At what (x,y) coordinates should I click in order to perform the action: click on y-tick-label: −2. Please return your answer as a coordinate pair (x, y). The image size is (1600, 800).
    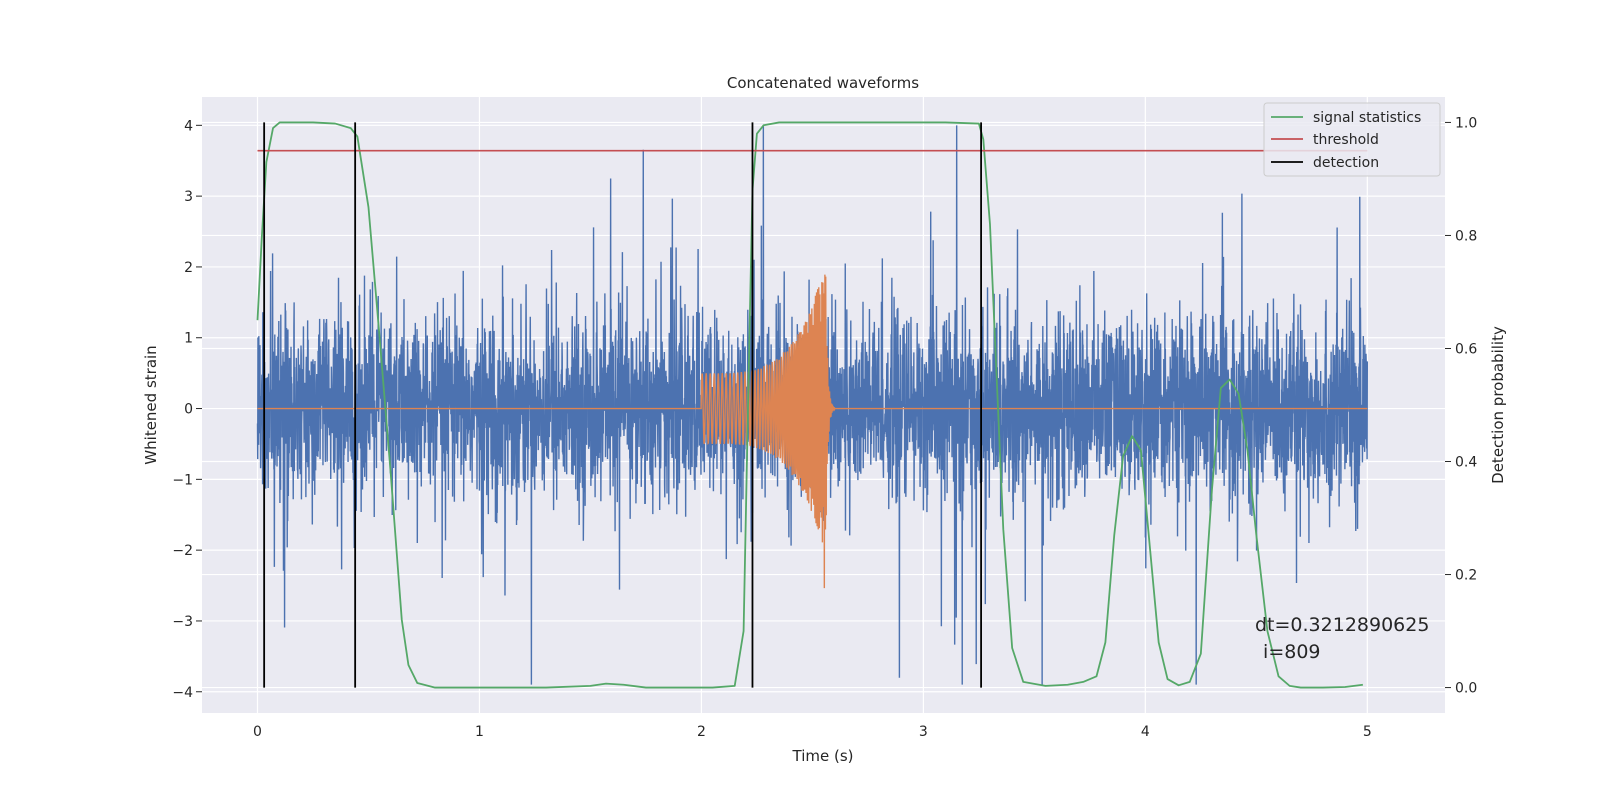
    Looking at the image, I should click on (182, 551).